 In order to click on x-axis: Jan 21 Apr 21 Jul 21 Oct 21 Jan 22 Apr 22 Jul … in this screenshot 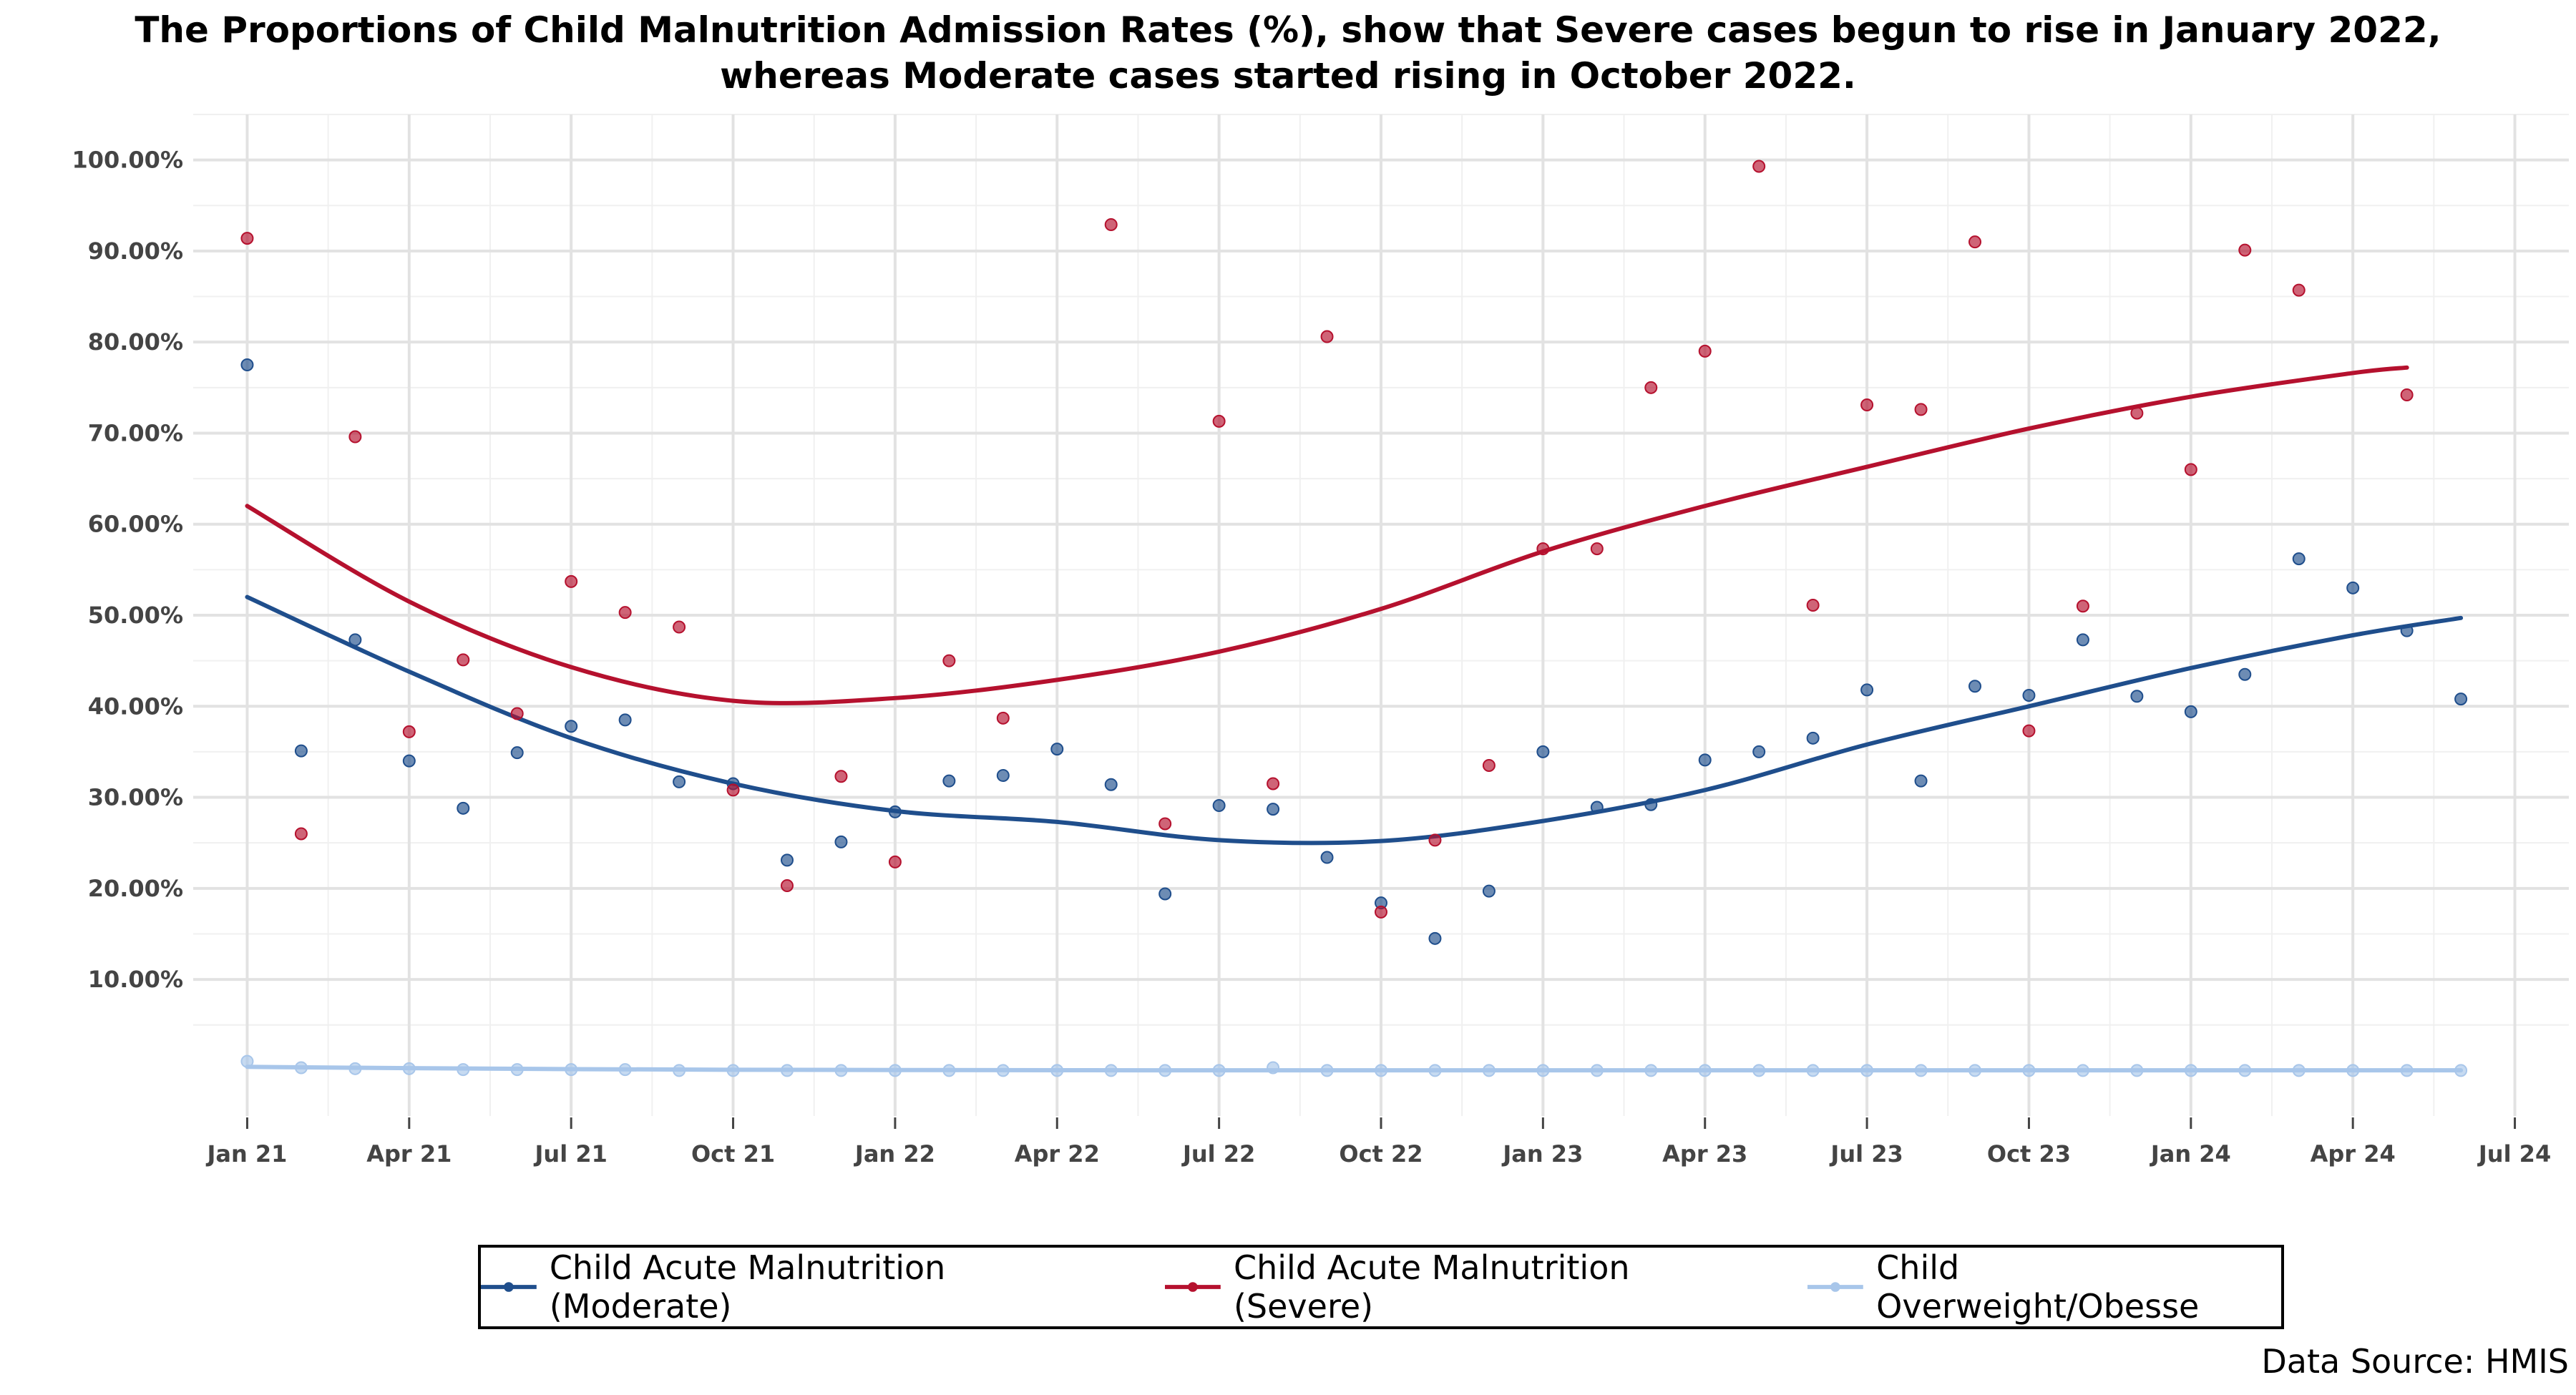, I will do `click(1378, 1143)`.